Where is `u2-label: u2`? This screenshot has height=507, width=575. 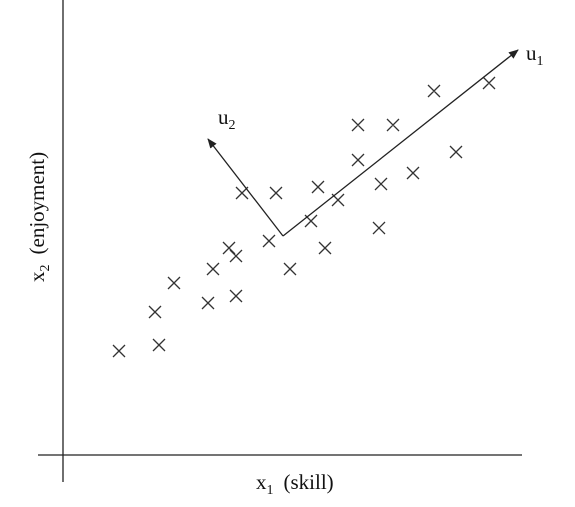 u2-label: u2 is located at coordinates (227, 119).